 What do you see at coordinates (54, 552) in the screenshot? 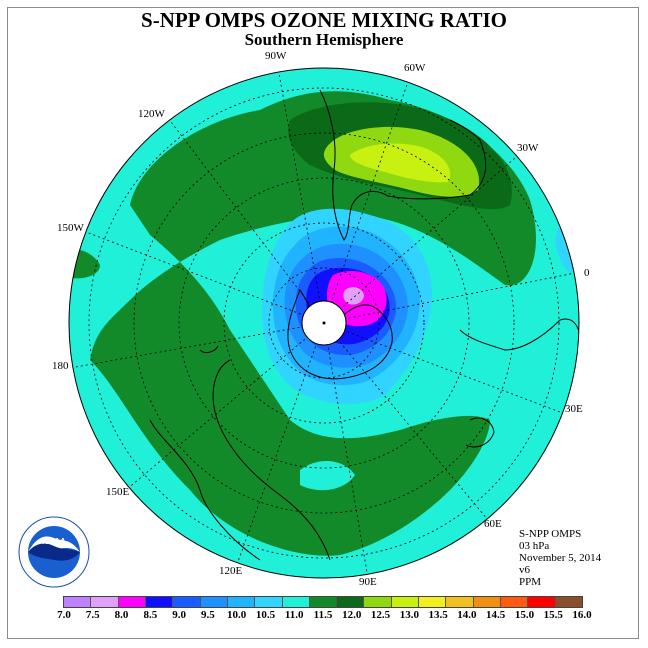
I see `noaa-logo: NOAA` at bounding box center [54, 552].